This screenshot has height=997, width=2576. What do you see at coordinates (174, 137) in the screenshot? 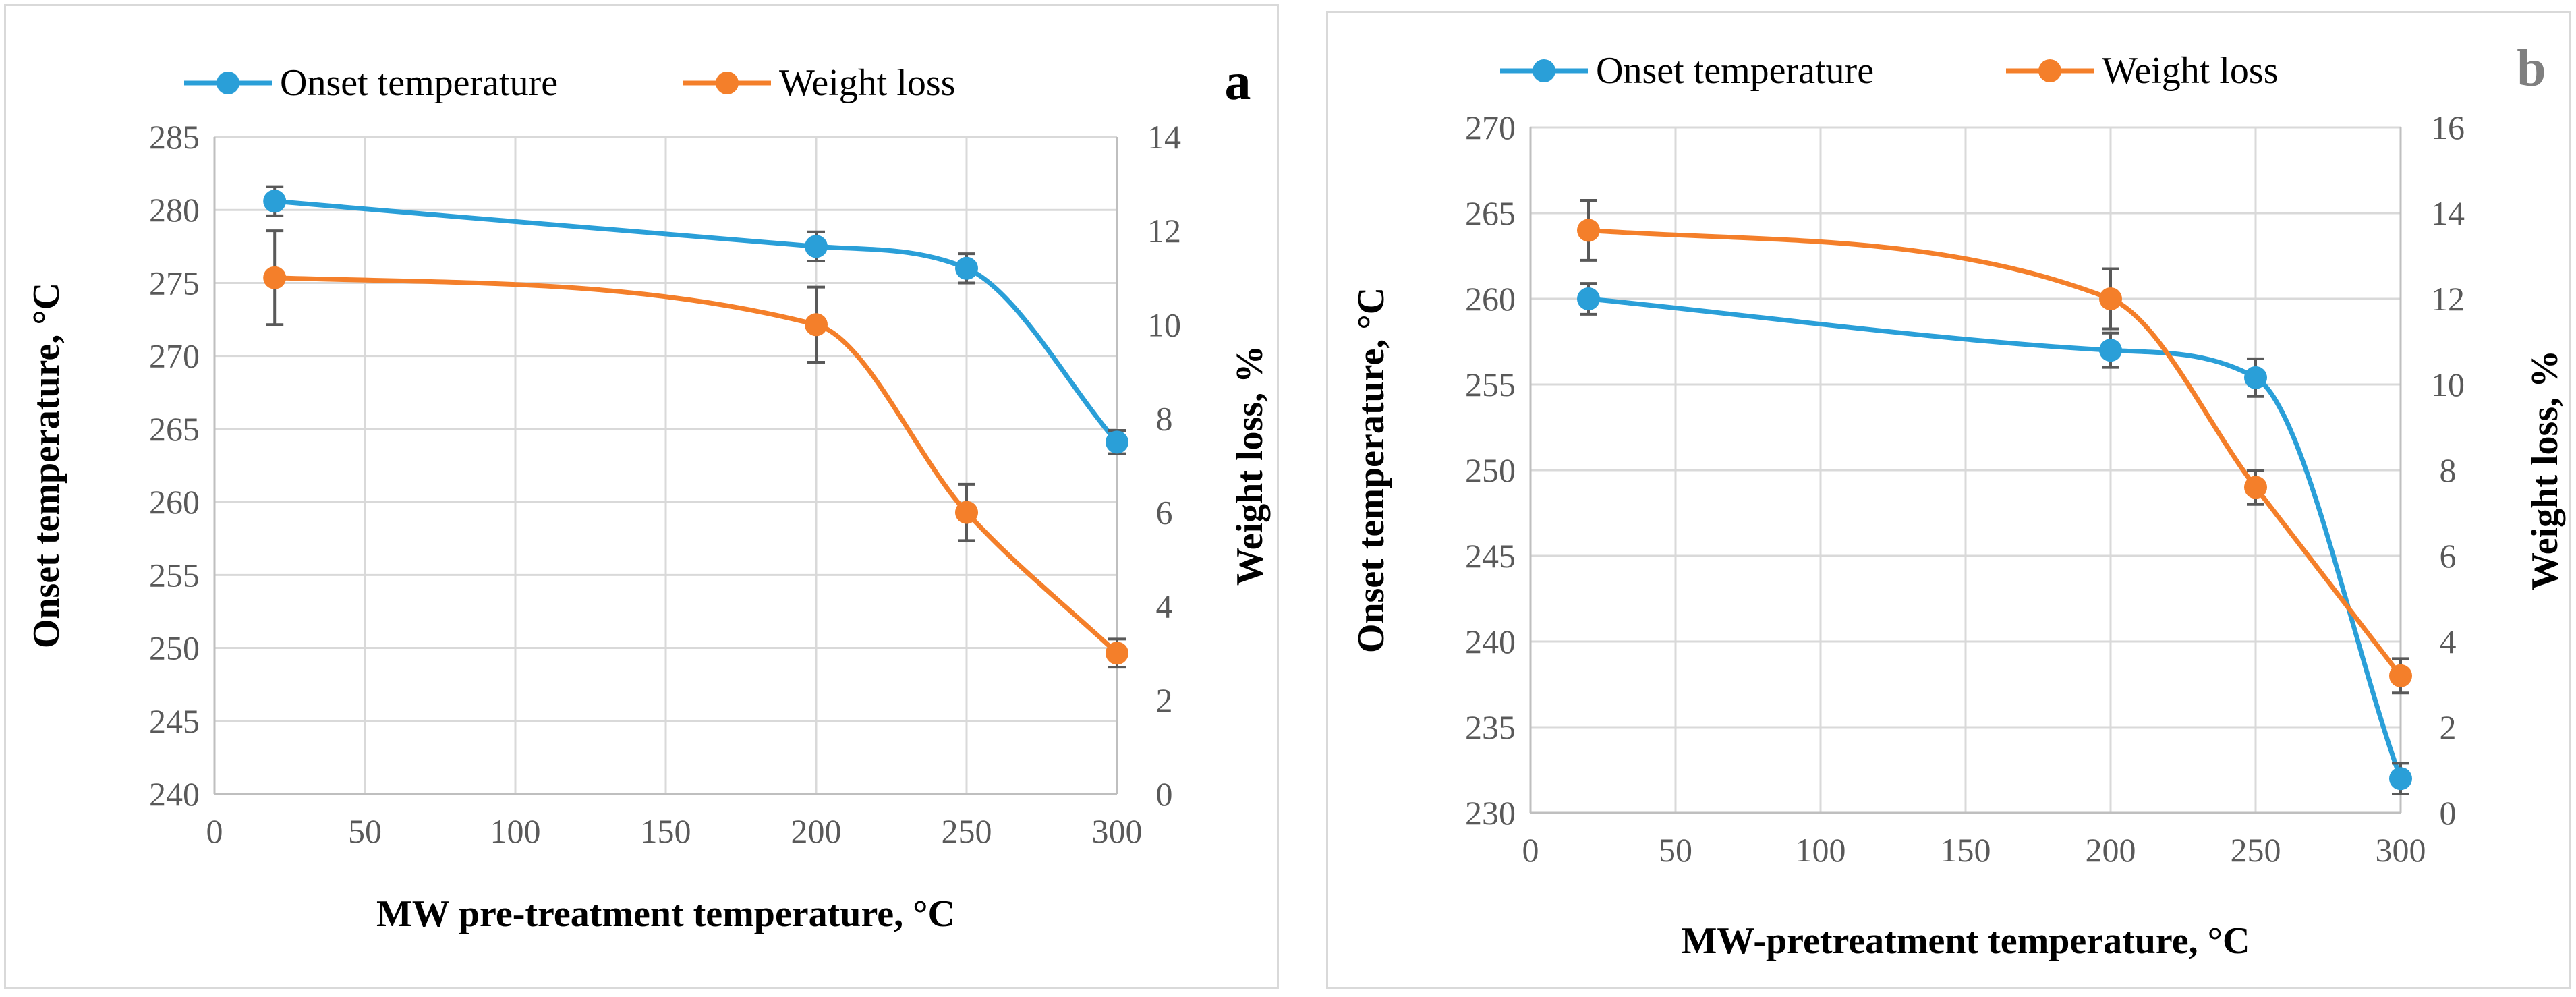
I see `y-tick-label: 285` at bounding box center [174, 137].